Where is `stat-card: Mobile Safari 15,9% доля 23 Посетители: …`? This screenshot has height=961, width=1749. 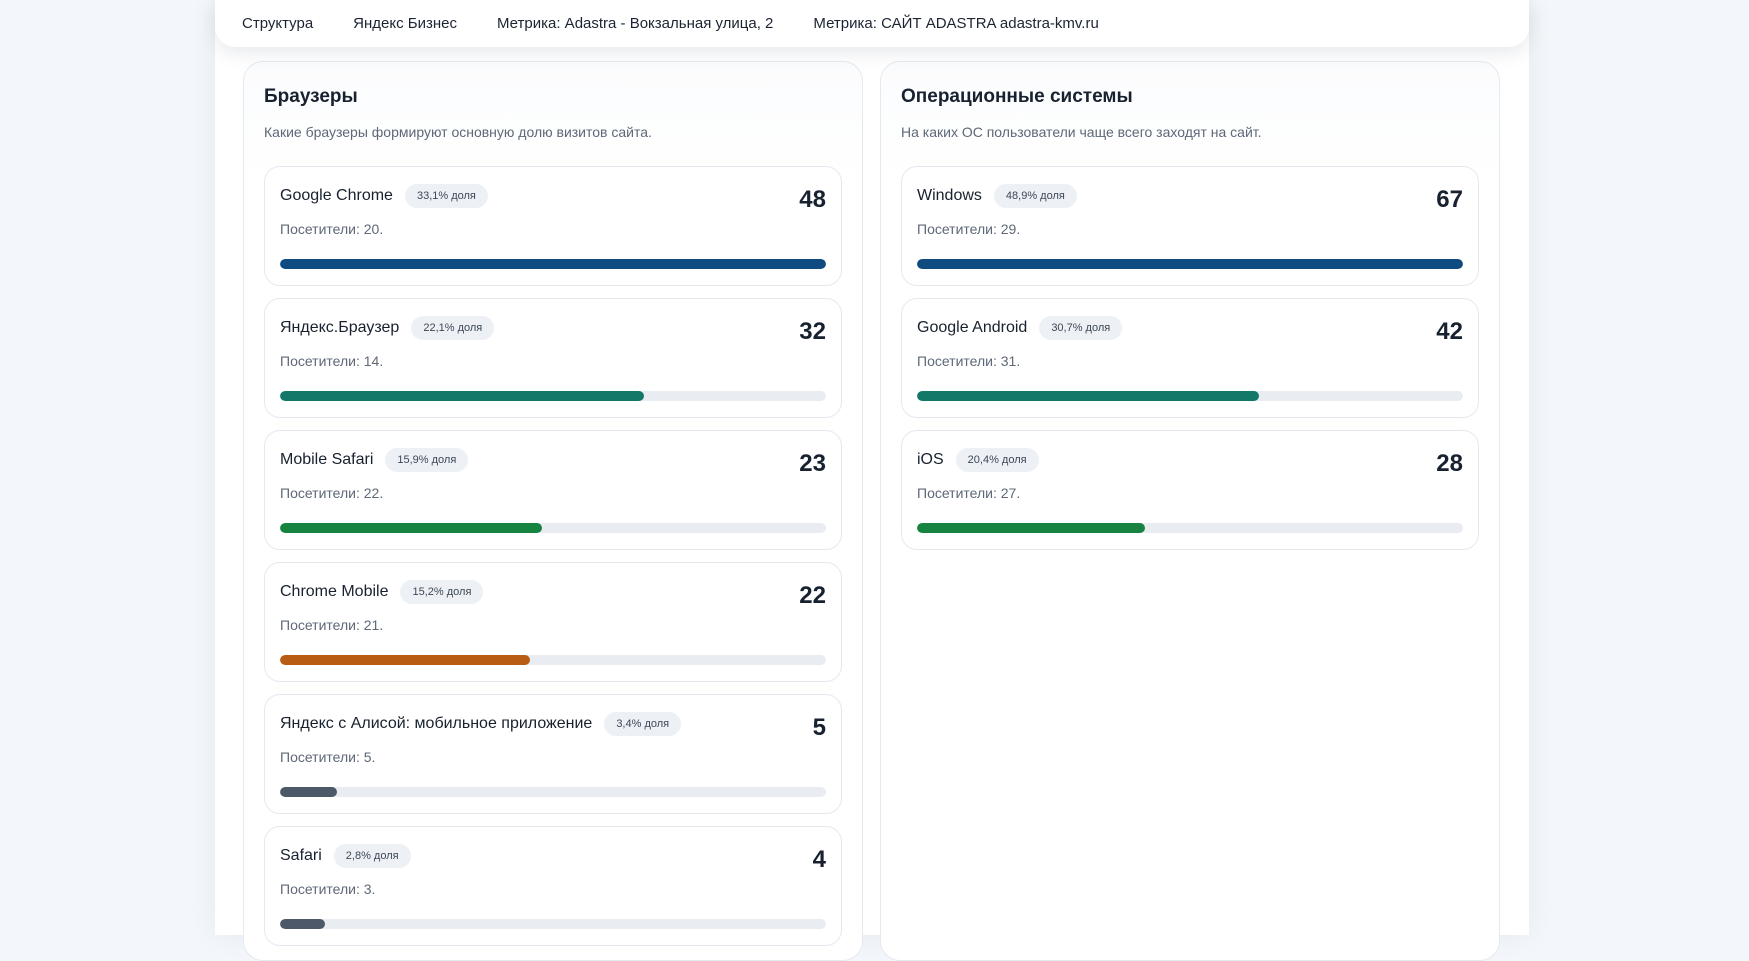 stat-card: Mobile Safari 15,9% доля 23 Посетители: … is located at coordinates (553, 490).